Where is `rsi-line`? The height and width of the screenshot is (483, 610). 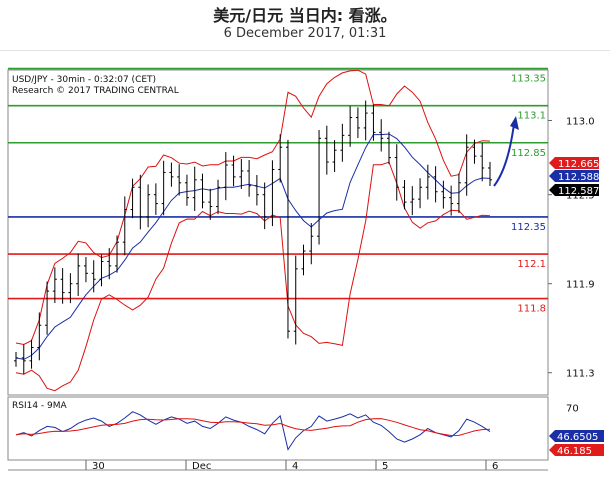
rsi-line is located at coordinates (253, 431).